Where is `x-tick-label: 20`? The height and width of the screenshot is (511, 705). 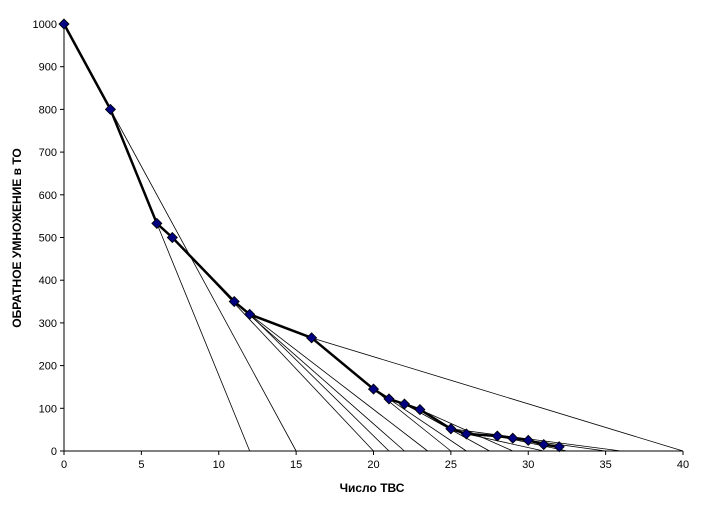
x-tick-label: 20 is located at coordinates (373, 465).